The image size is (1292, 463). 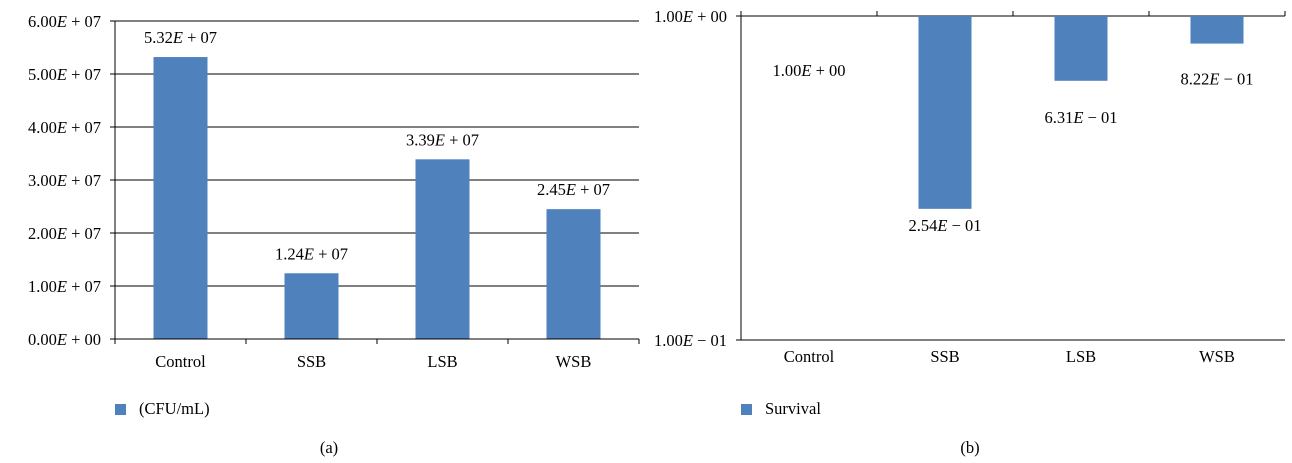 I want to click on x-tick-label-b: SSB, so click(x=944, y=356).